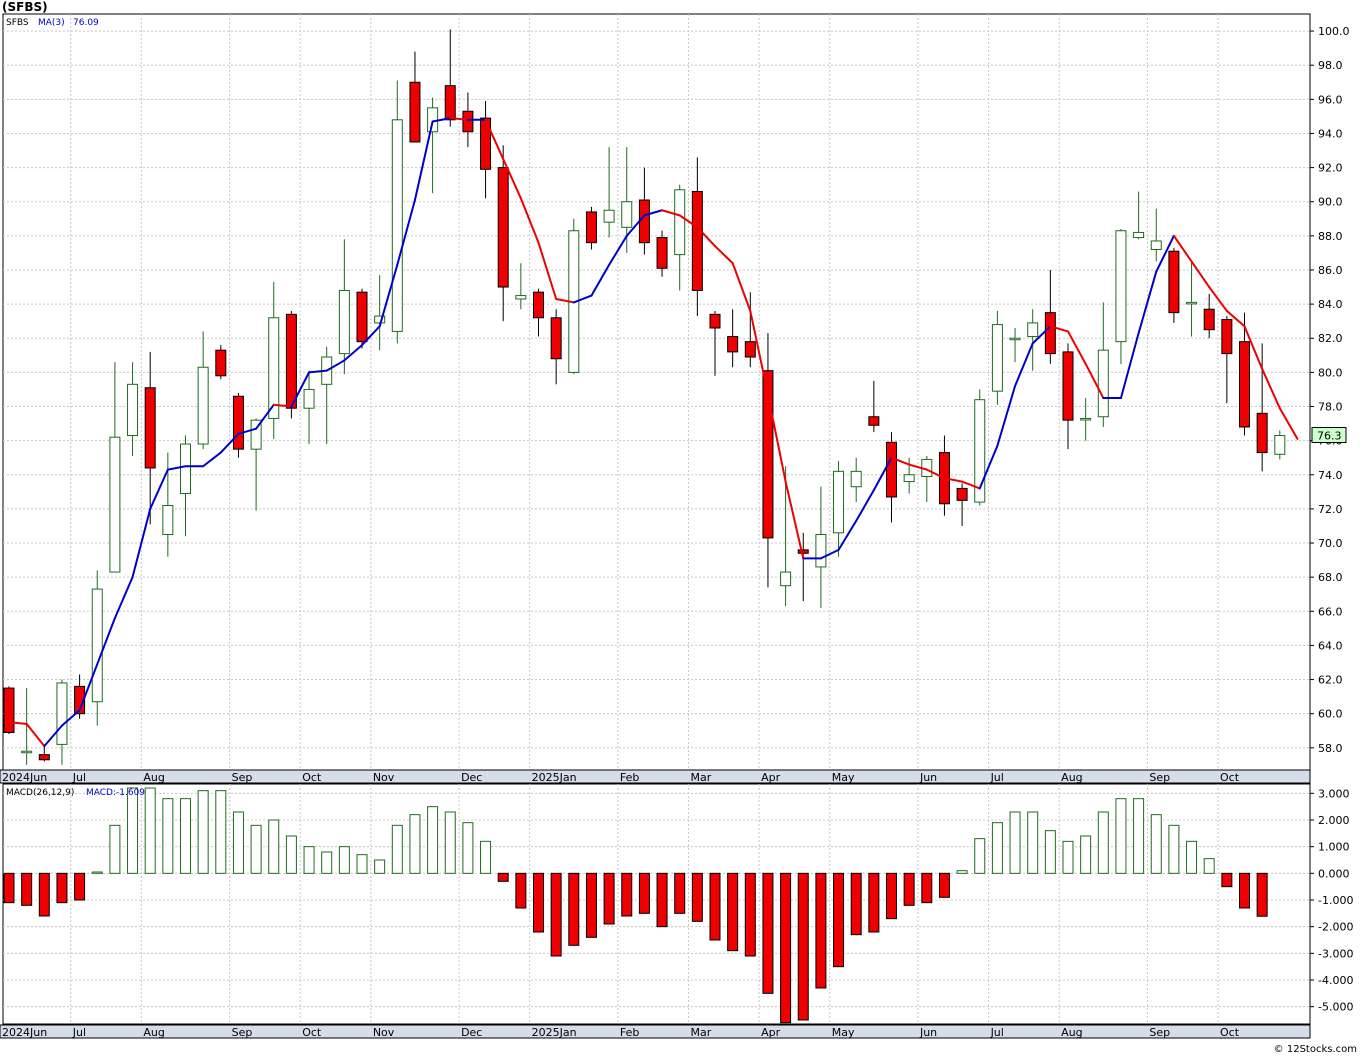 This screenshot has width=1360, height=1056. What do you see at coordinates (928, 1032) in the screenshot?
I see `date-axis-label: Jun` at bounding box center [928, 1032].